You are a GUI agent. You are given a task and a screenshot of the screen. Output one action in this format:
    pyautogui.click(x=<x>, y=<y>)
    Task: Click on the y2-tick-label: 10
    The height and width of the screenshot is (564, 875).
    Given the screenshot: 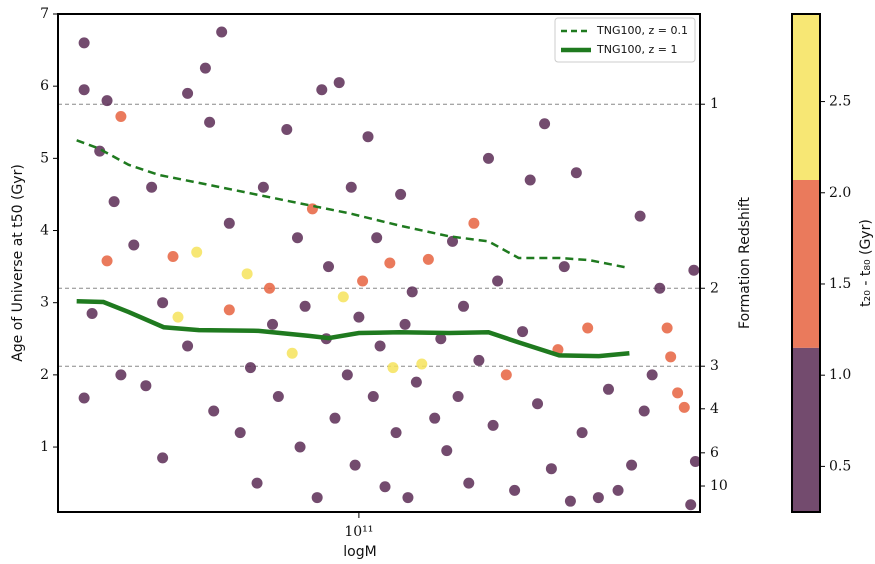 What is the action you would take?
    pyautogui.click(x=719, y=486)
    